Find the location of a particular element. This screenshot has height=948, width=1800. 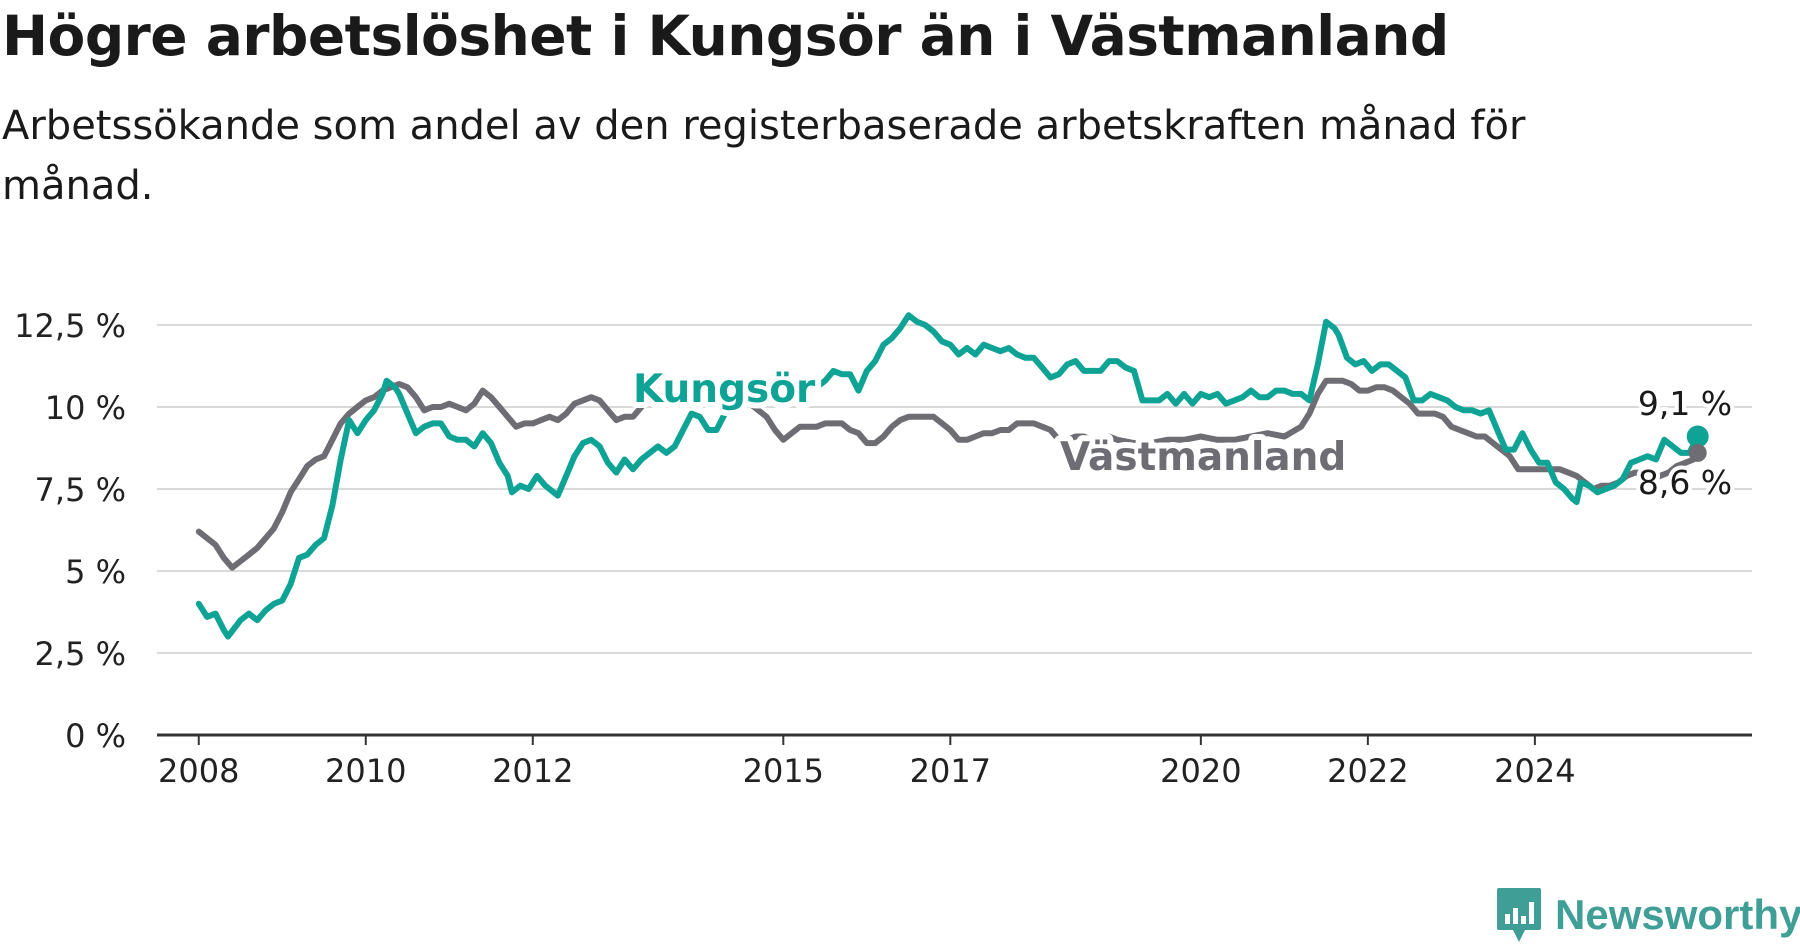

x-tick-label: 2008 is located at coordinates (198, 771).